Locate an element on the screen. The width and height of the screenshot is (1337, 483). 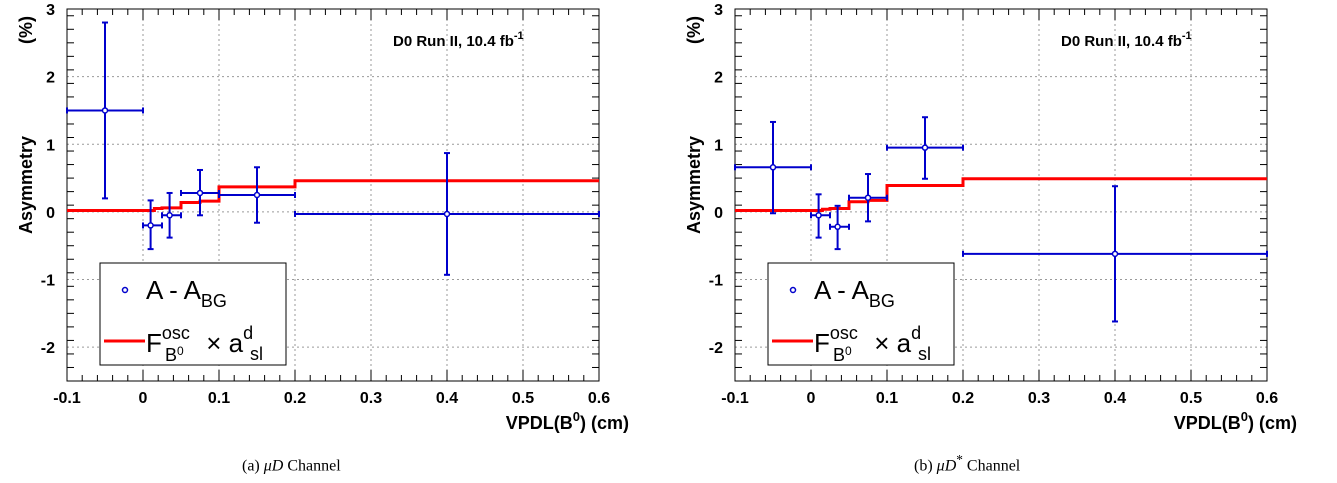
y-tick-label: 1 is located at coordinates (718, 145).